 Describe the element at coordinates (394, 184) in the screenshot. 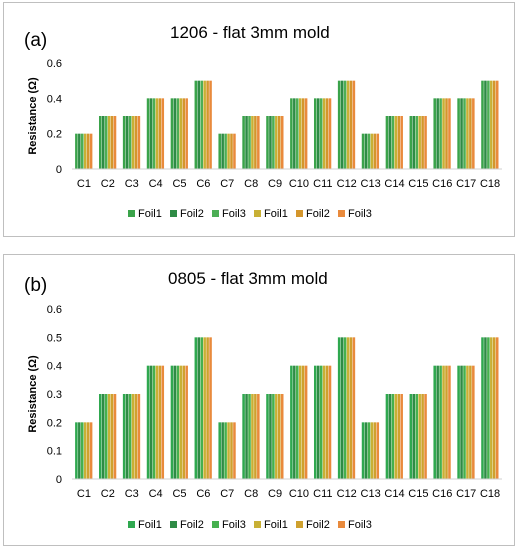

I see `x-tick-label: C14` at that location.